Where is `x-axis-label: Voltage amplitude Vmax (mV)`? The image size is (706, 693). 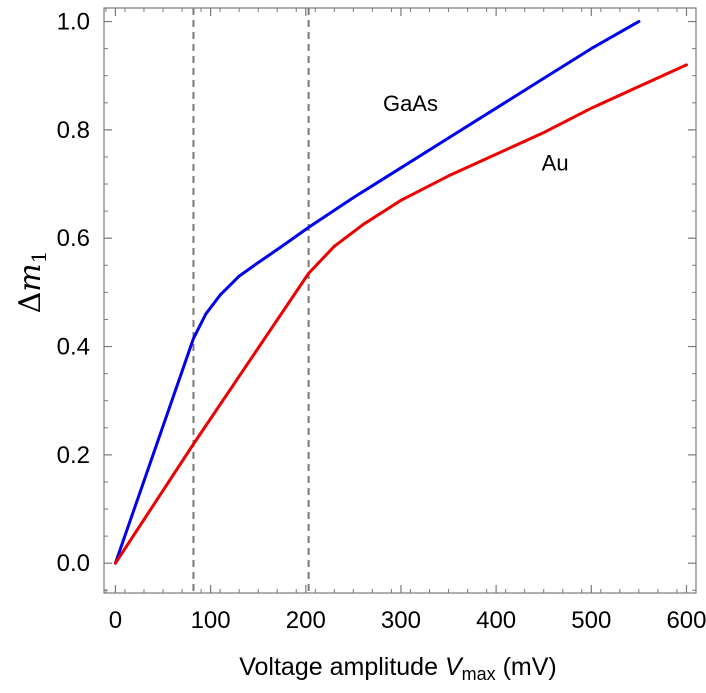 x-axis-label: Voltage amplitude Vmax (mV) is located at coordinates (398, 668).